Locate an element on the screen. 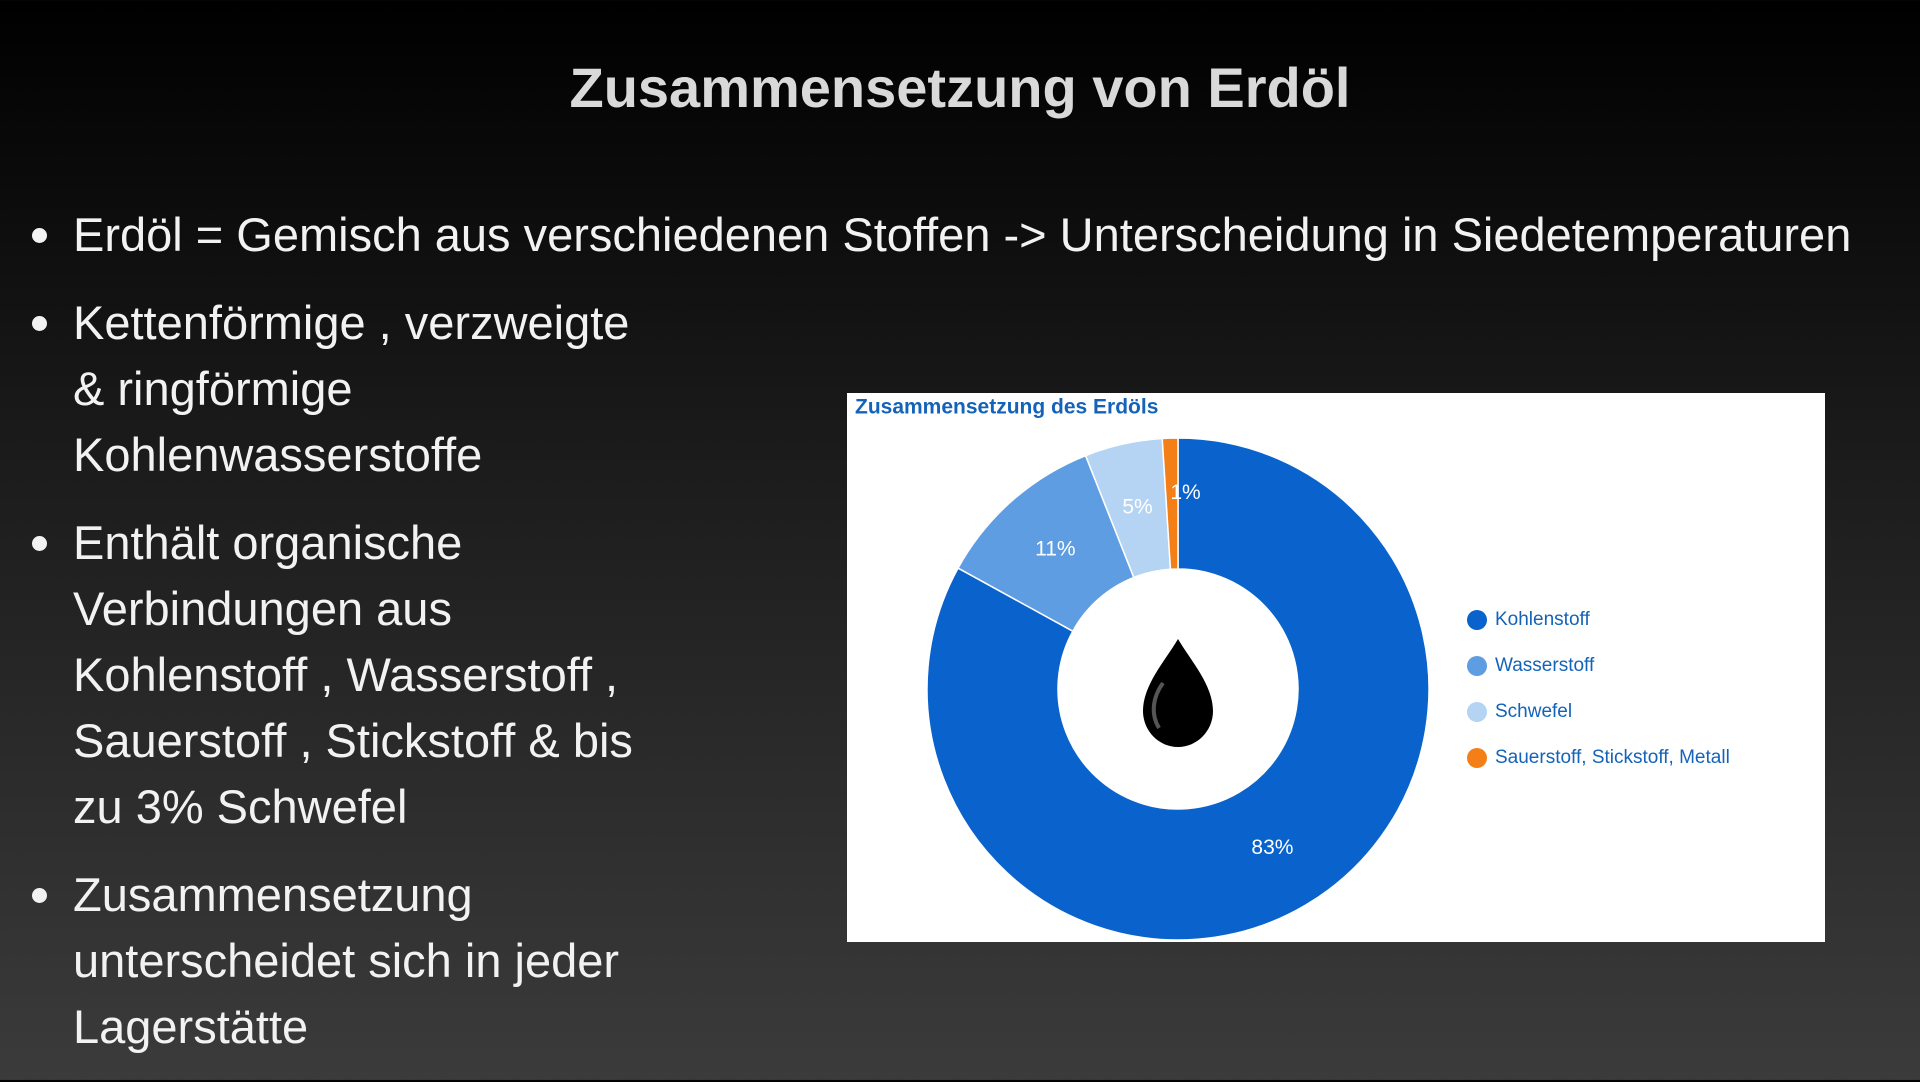 Image resolution: width=1920 pixels, height=1082 pixels. bullet-text: Zusammensetzung is located at coordinates (273, 894).